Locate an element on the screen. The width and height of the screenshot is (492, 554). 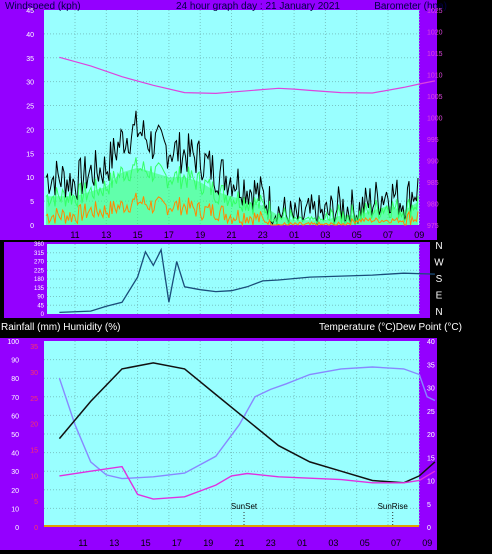
temperature-tick-label: 5 is located at coordinates (429, 505).